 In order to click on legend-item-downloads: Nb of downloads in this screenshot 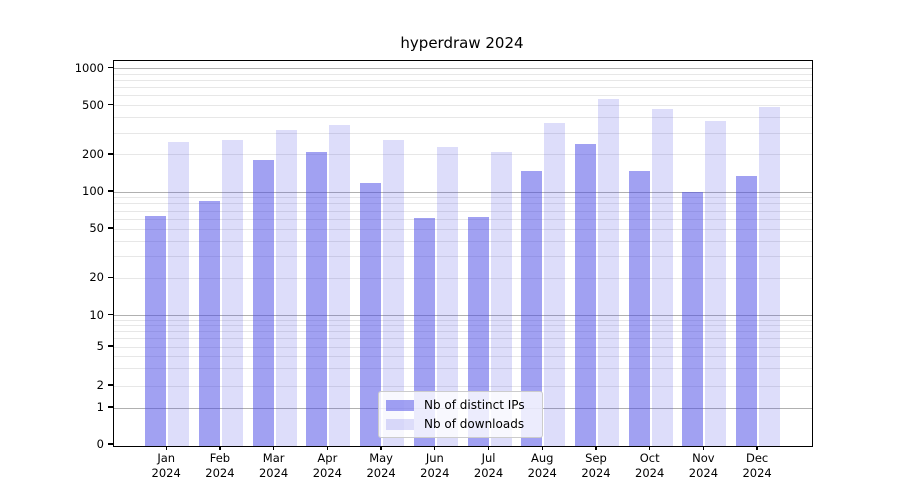, I will do `click(461, 424)`.